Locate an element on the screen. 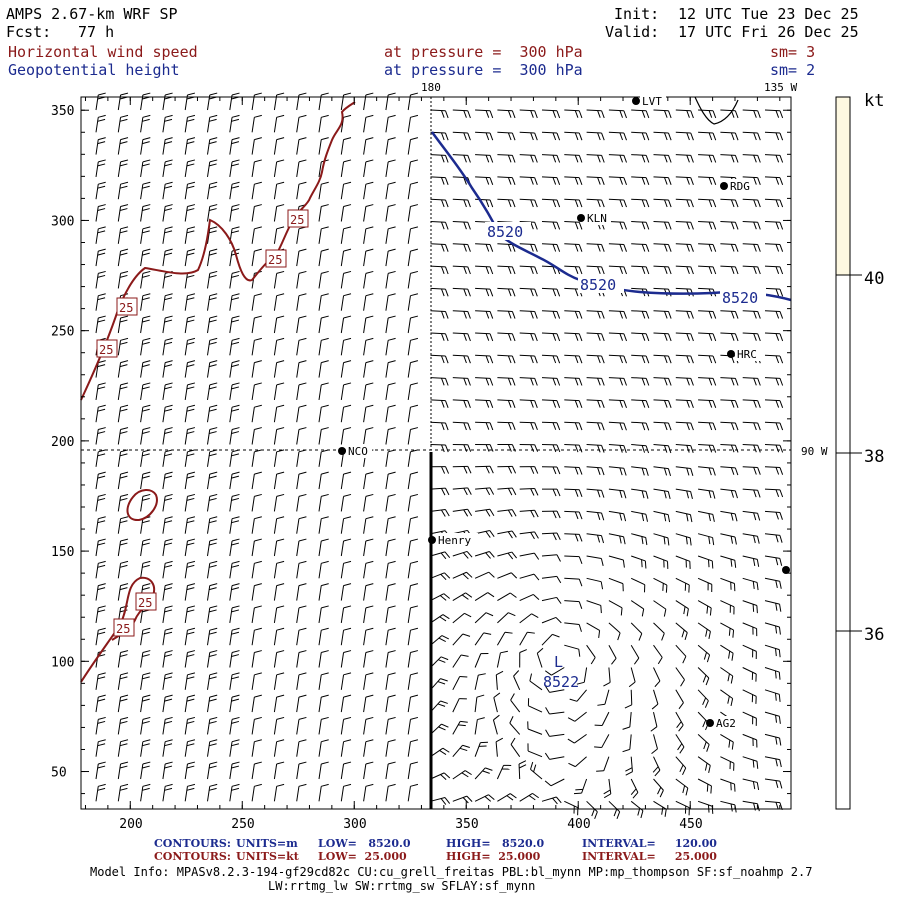 This screenshot has width=900, height=900. station-label: RDG is located at coordinates (740, 186).